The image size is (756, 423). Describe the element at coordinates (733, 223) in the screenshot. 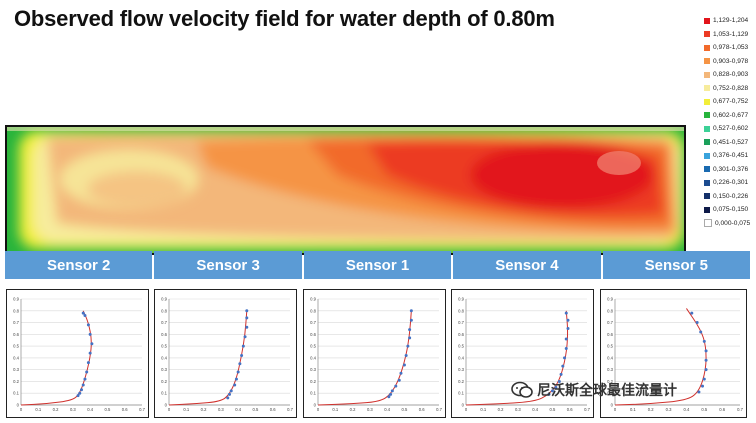

I see `legend-label: 0,000-0,075` at that location.